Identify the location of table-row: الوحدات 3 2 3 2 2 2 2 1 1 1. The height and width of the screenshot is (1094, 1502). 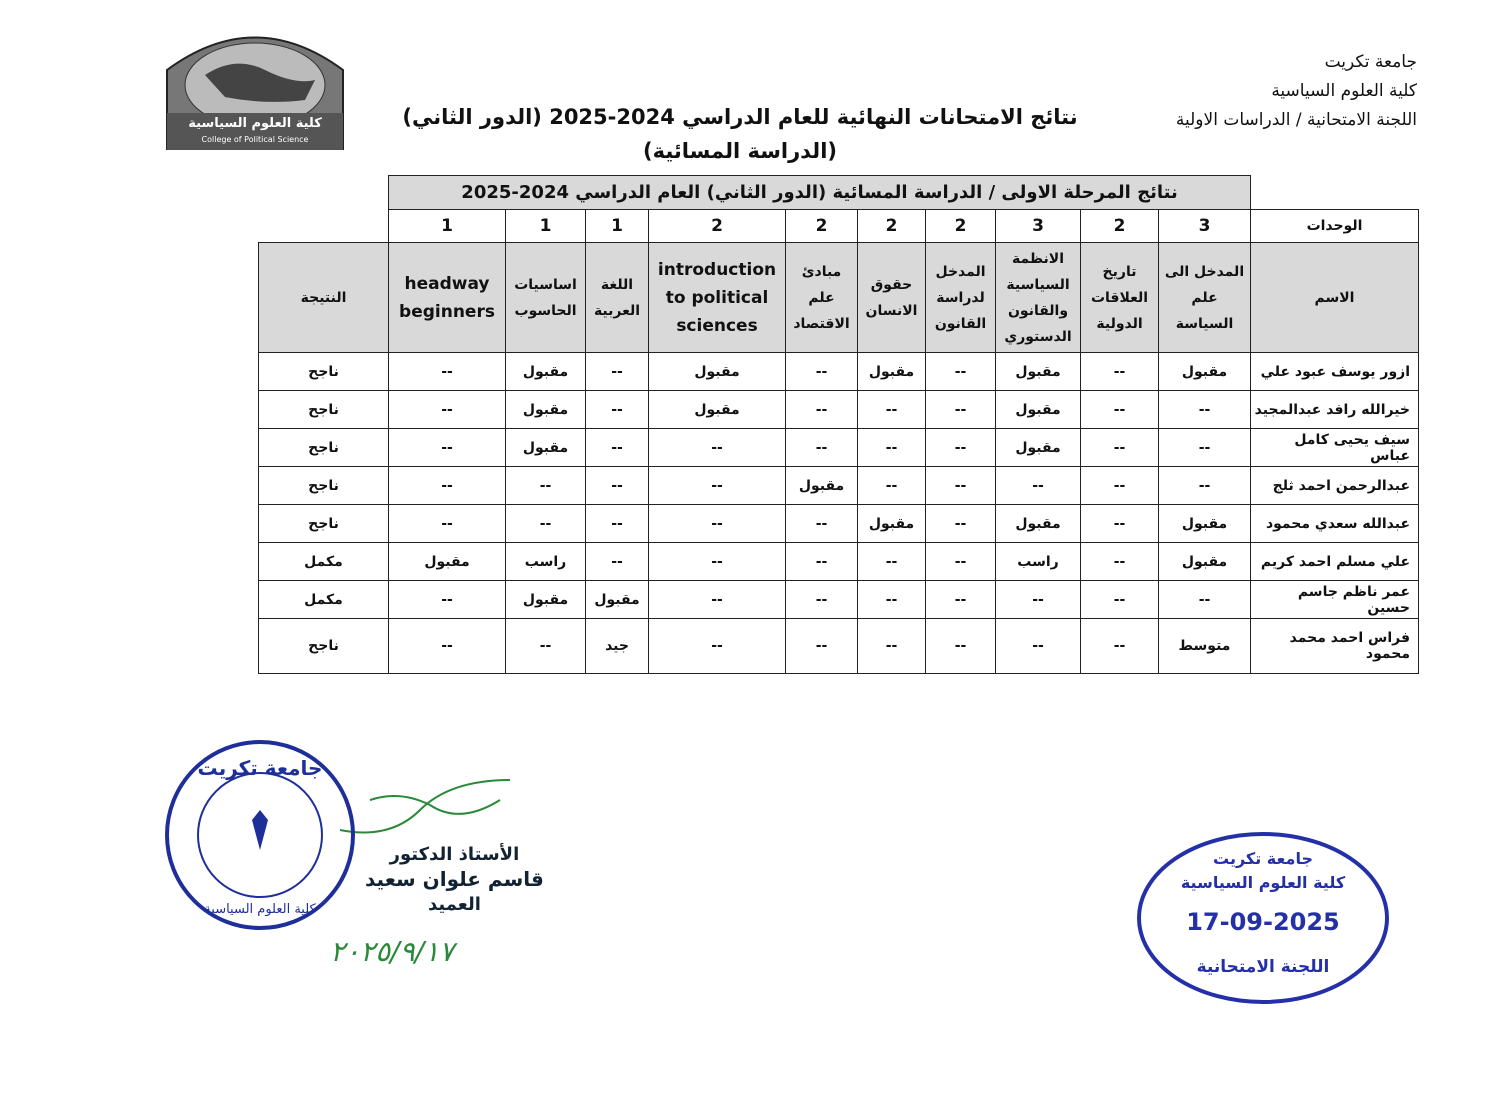
(839, 226).